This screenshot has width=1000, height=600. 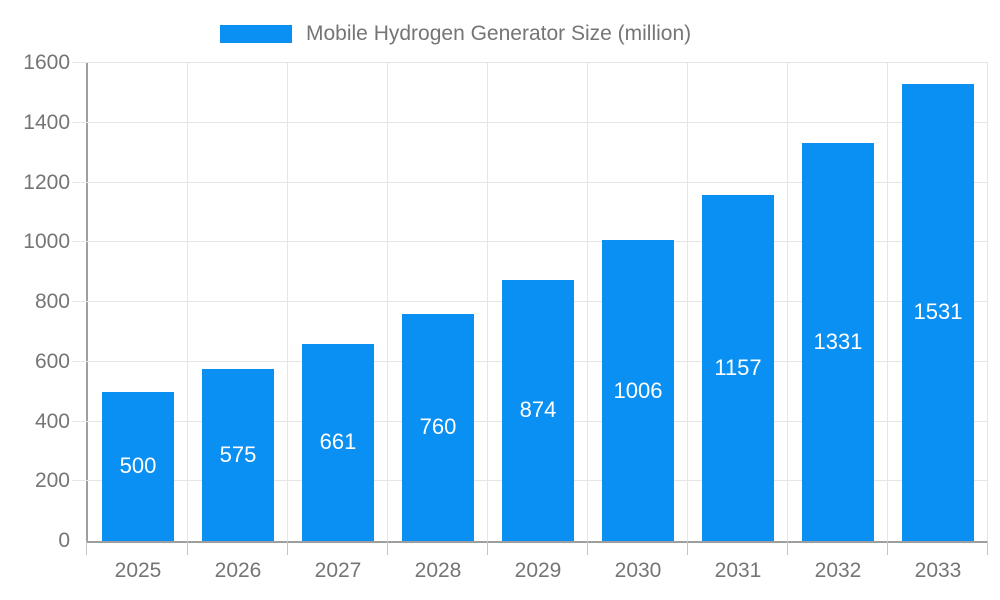 I want to click on y-axis-tick-label: 1600, so click(x=46, y=62).